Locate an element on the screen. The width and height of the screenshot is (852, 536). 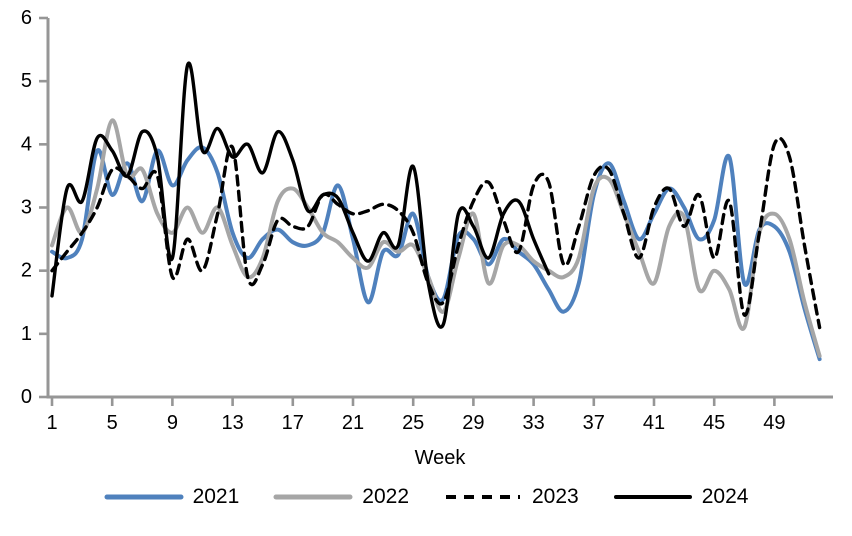
y-axis-tick-label: 1 is located at coordinates (26, 334).